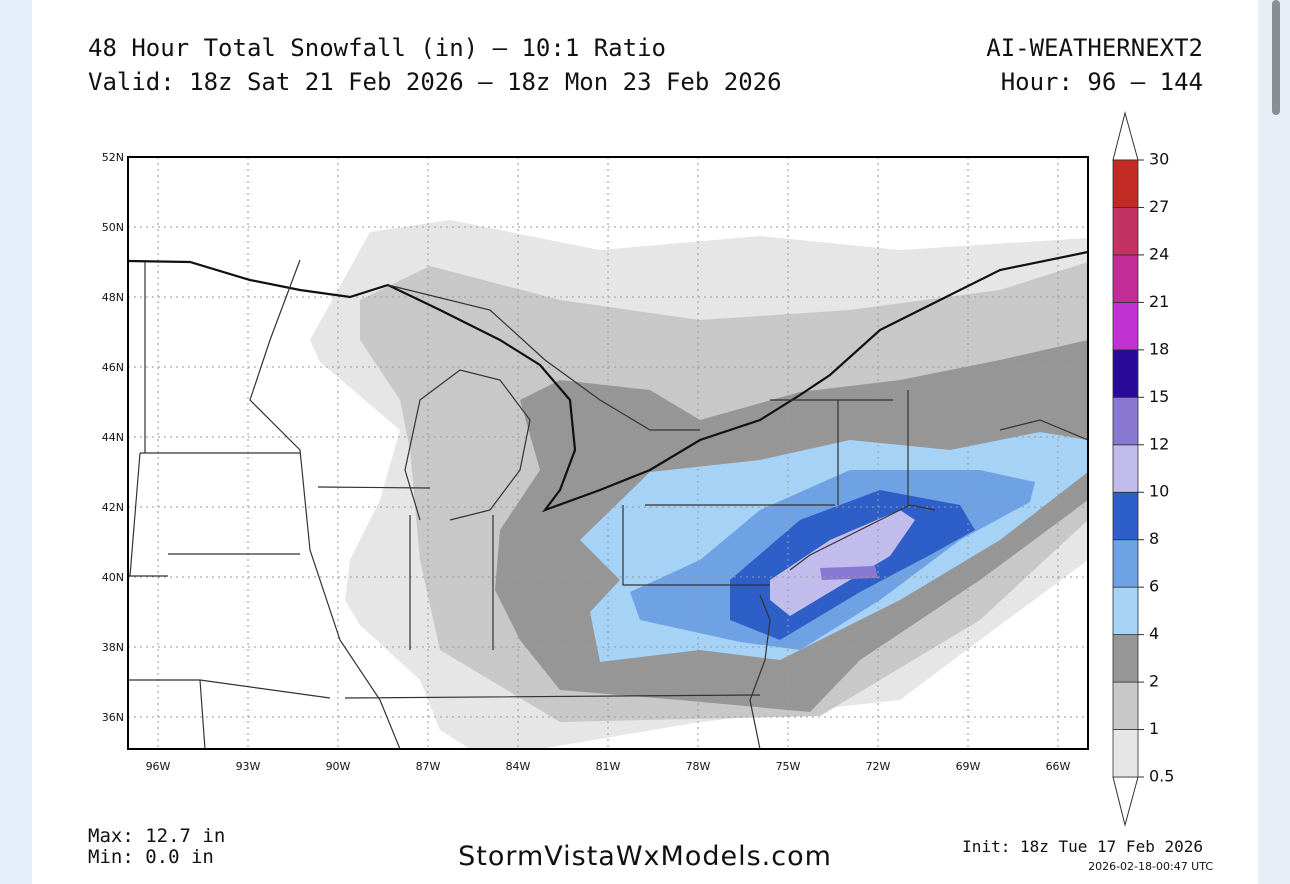  Describe the element at coordinates (1154, 538) in the screenshot. I see `colorbar-label: 8` at that location.